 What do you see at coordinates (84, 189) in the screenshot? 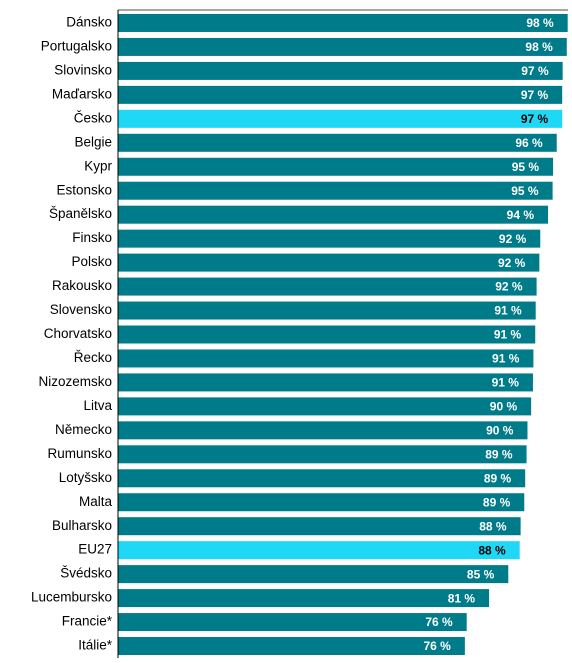
I see `category-label: Estonsko` at bounding box center [84, 189].